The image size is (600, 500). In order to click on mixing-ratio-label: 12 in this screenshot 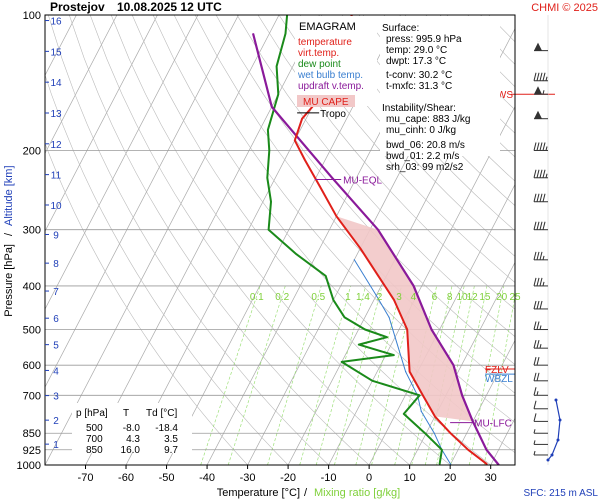, I will do `click(473, 297)`.